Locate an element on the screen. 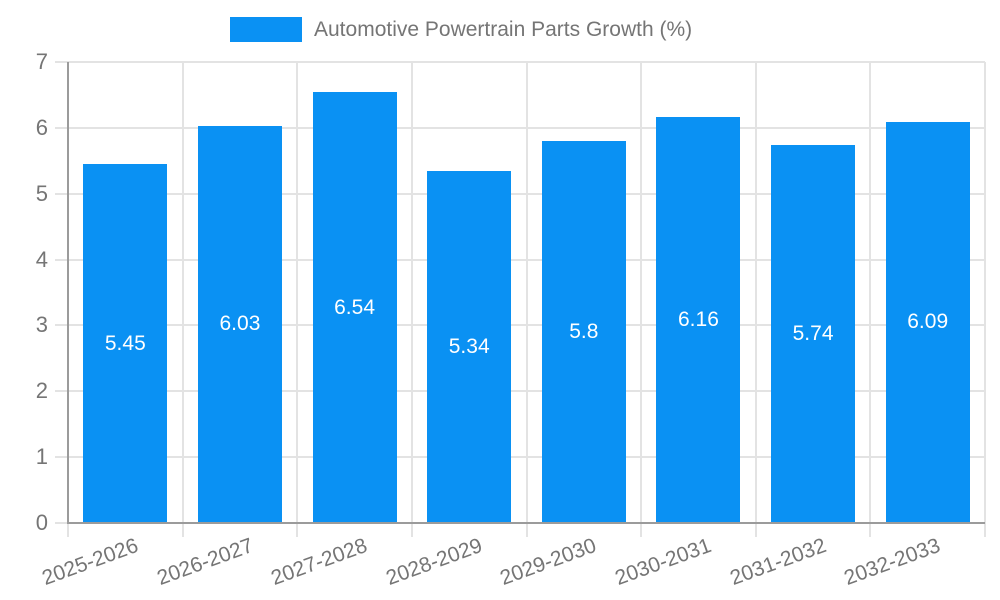  bar-value-label: 5.8 is located at coordinates (584, 332).